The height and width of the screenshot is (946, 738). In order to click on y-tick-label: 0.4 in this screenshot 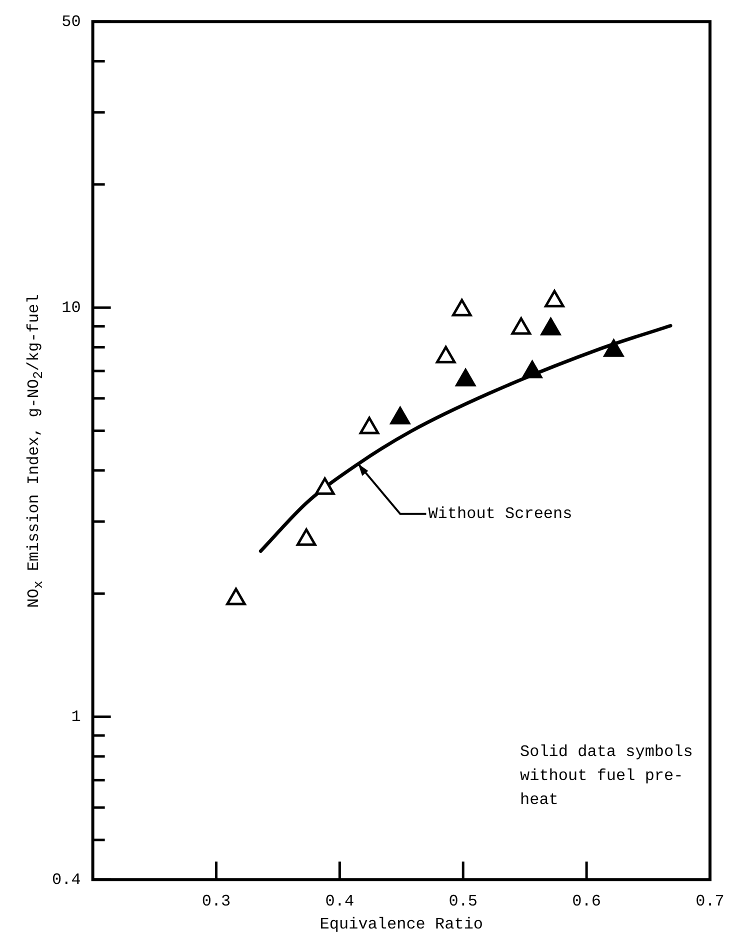, I will do `click(66, 879)`.